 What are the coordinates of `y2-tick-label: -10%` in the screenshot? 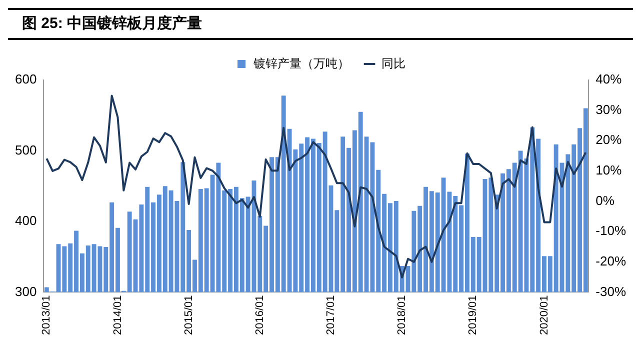 It's located at (611, 230).